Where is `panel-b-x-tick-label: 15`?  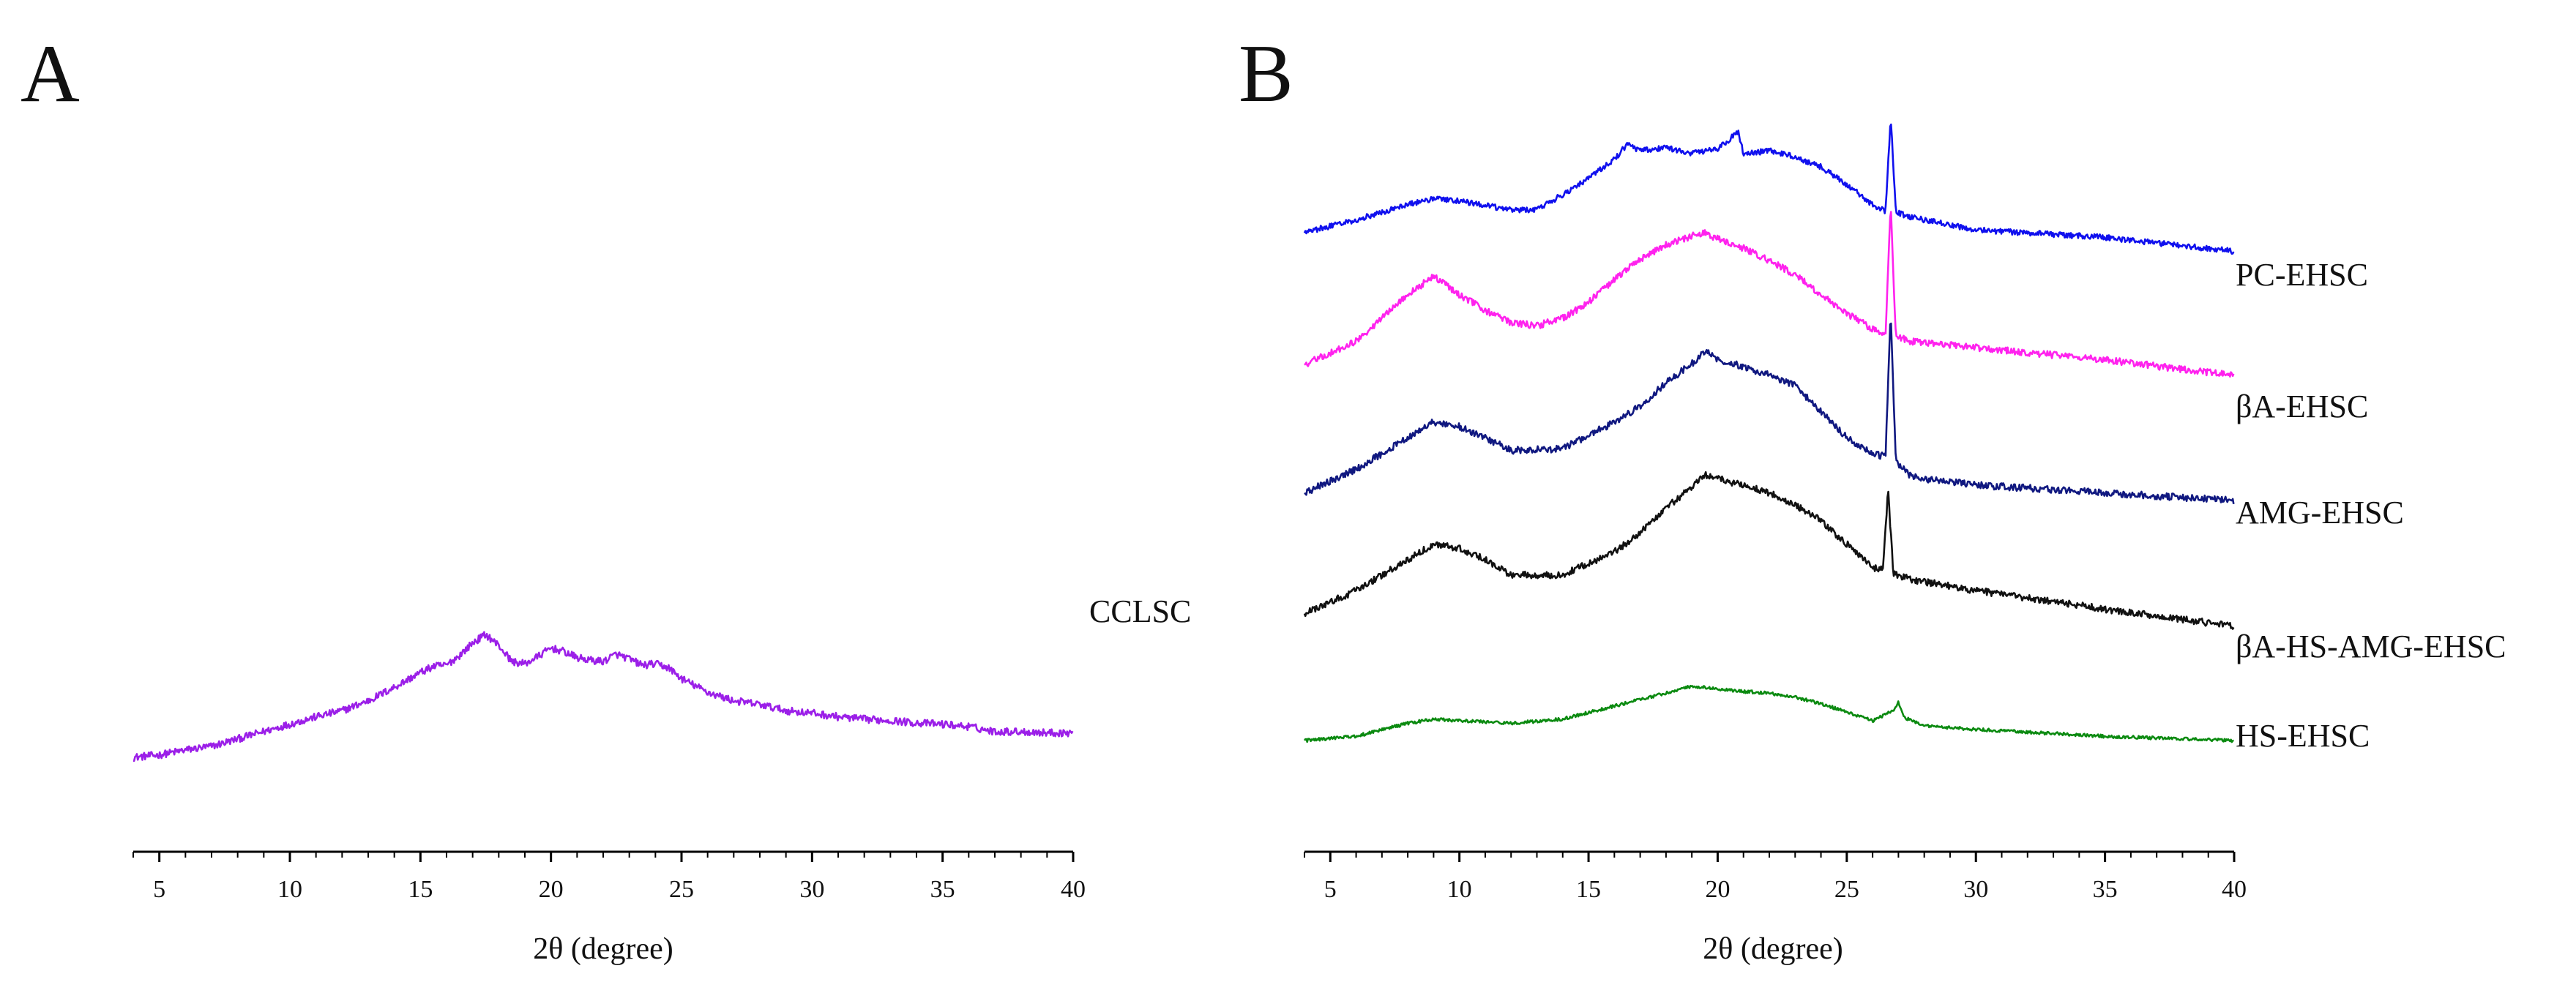 panel-b-x-tick-label: 15 is located at coordinates (1588, 889).